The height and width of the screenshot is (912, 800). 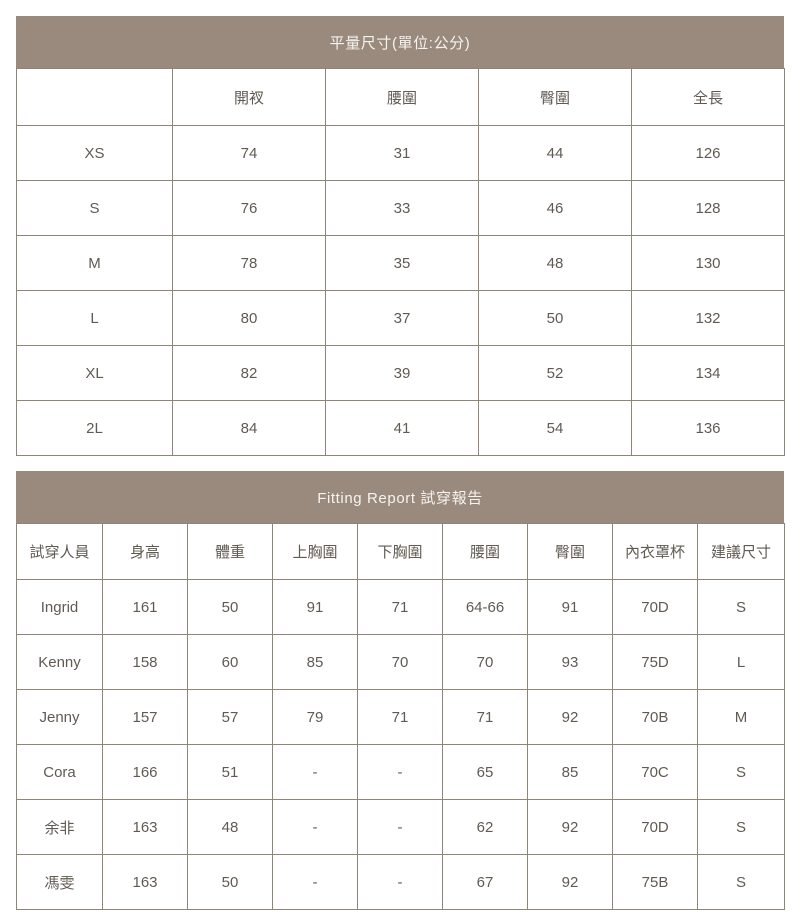 I want to click on table-row: XS 74 31 44 126, so click(x=400, y=153).